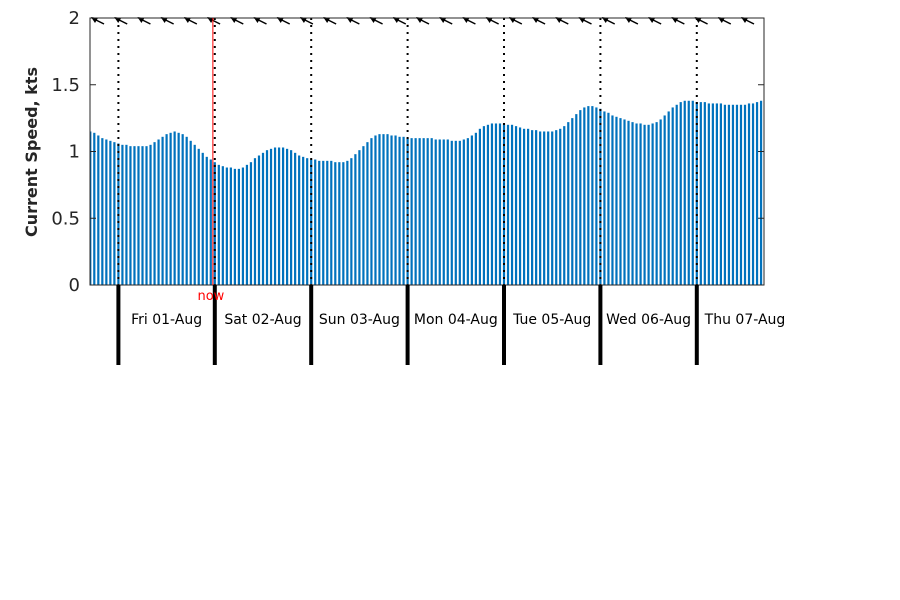 The height and width of the screenshot is (600, 900). What do you see at coordinates (210, 296) in the screenshot?
I see `now-label: now` at bounding box center [210, 296].